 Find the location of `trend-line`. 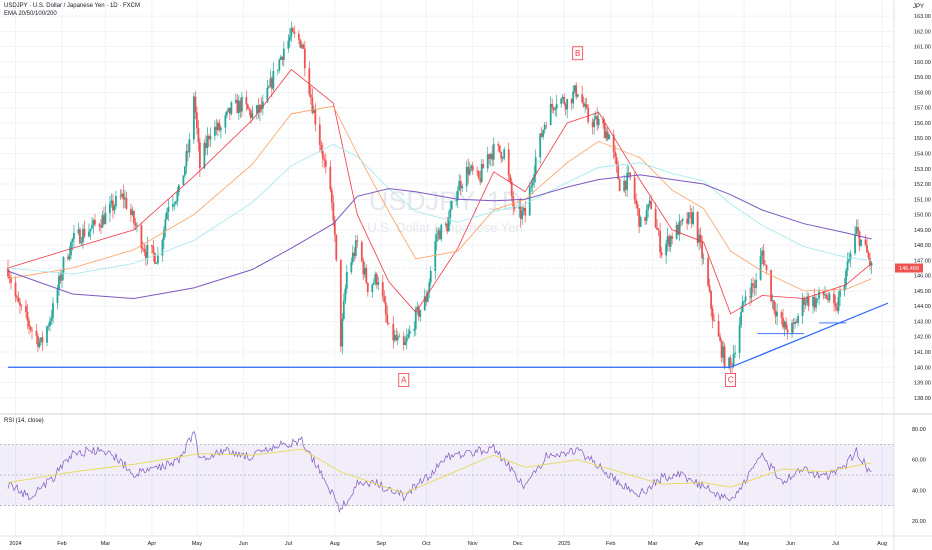

trend-line is located at coordinates (809, 335).